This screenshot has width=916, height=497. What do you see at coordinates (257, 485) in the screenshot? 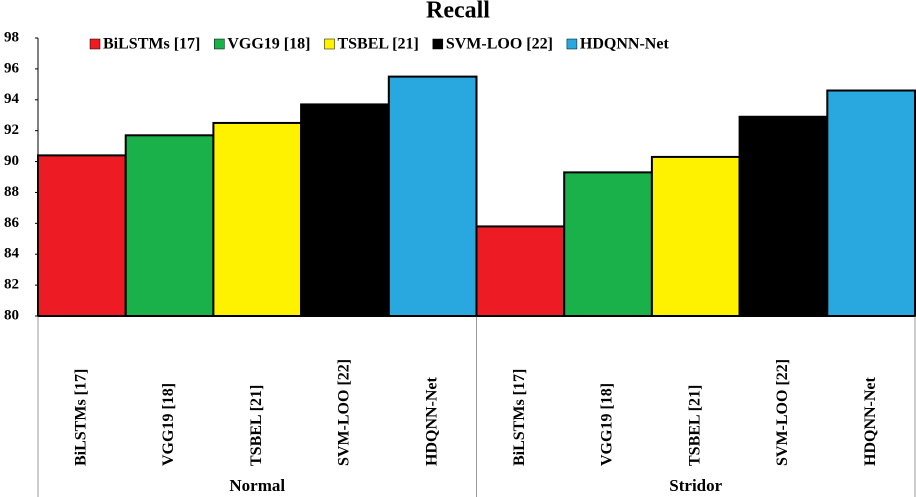
I see `category-label: Normal` at bounding box center [257, 485].